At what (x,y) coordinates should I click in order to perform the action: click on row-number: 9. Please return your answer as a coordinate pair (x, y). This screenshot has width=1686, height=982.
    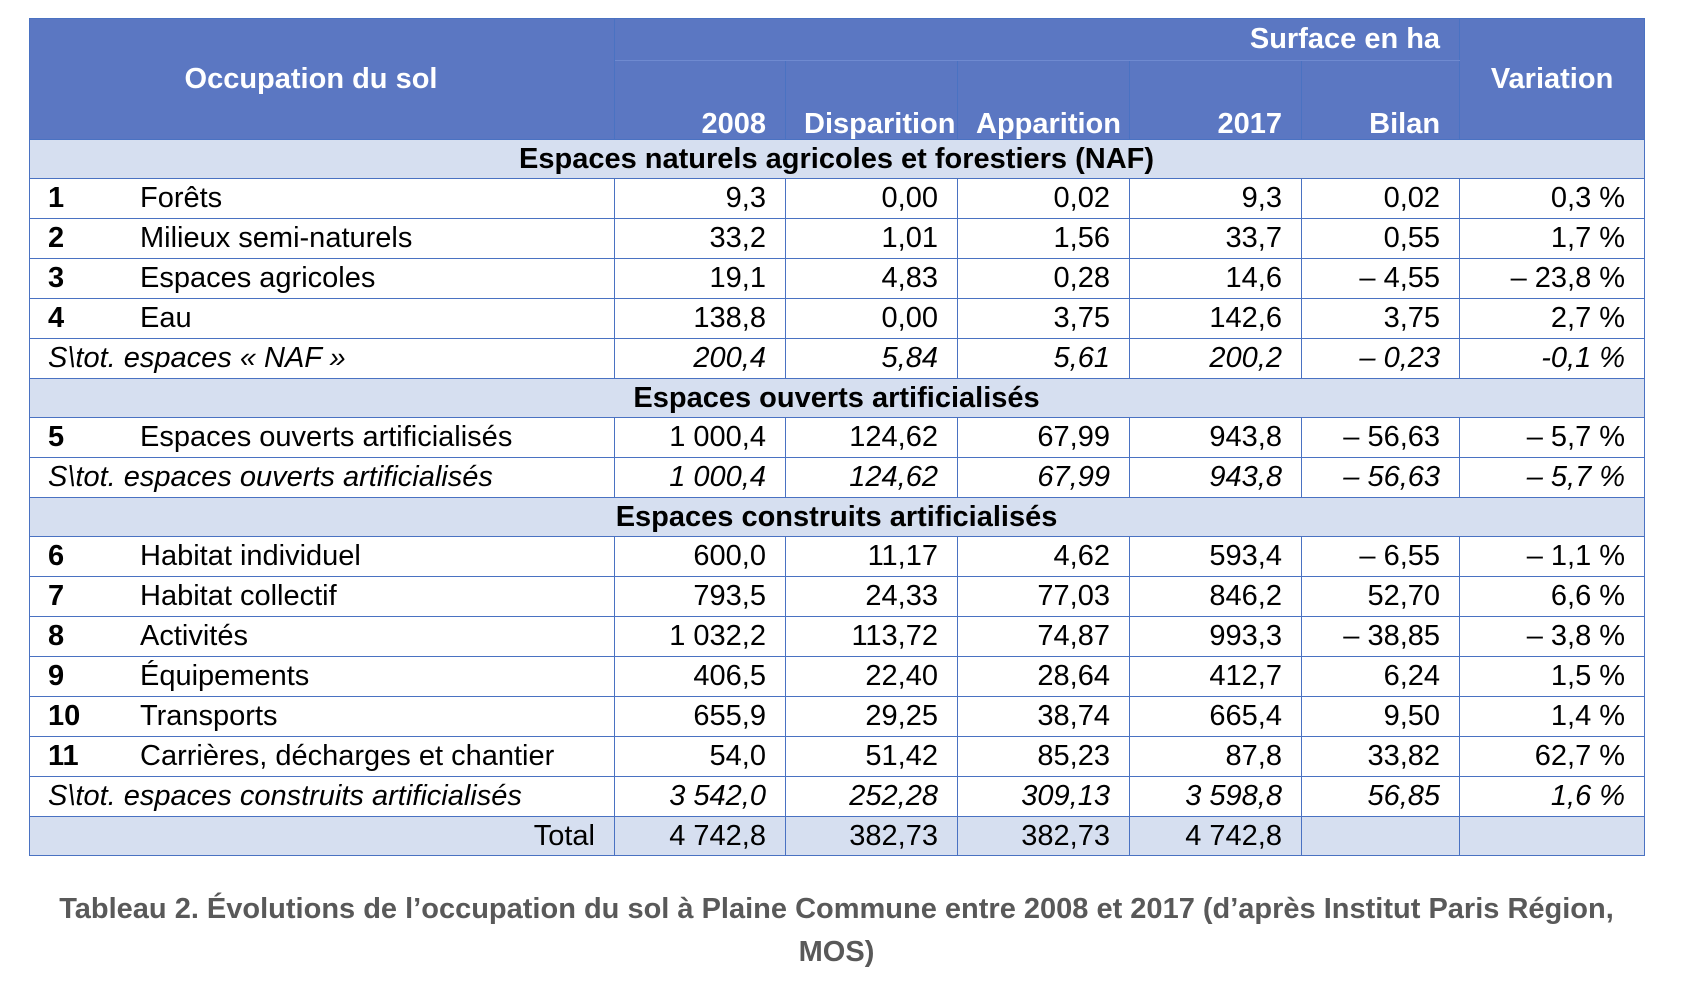
    Looking at the image, I should click on (56, 676).